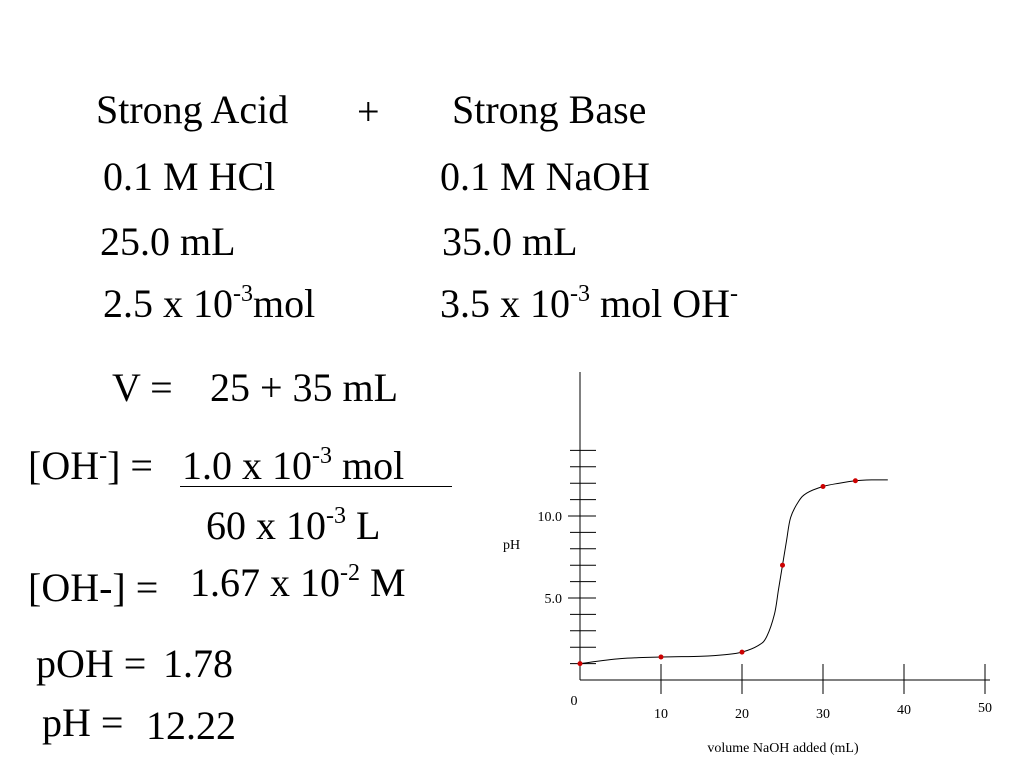  Describe the element at coordinates (168, 303) in the screenshot. I see `acid-moles-base: 2.5 x 10` at that location.